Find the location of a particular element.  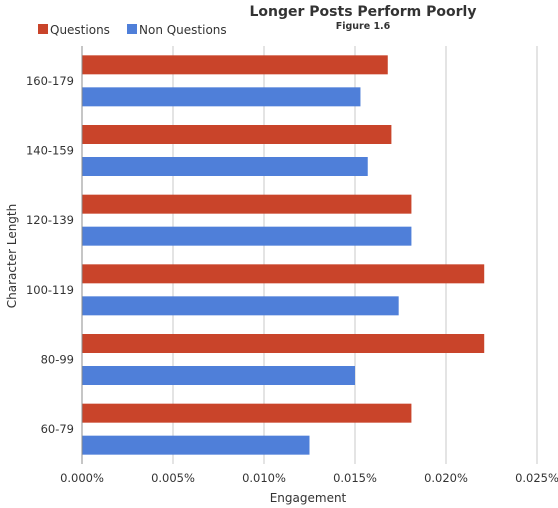

chart-title: Longer Posts Perform Poorly is located at coordinates (363, 12).